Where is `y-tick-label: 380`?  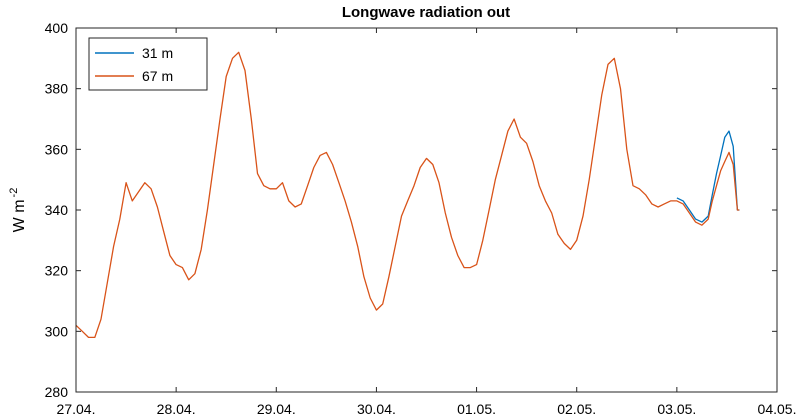 y-tick-label: 380 is located at coordinates (57, 89).